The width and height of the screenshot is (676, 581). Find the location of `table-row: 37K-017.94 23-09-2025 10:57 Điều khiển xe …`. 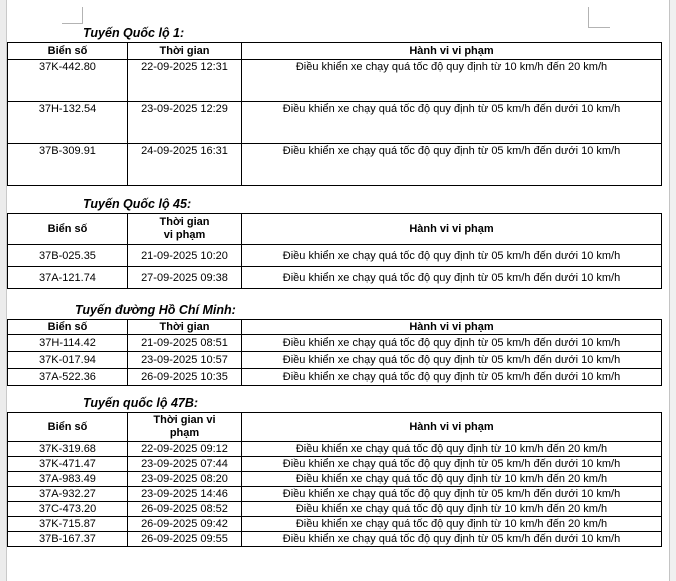

table-row: 37K-017.94 23-09-2025 10:57 Điều khiển xe … is located at coordinates (334, 360).